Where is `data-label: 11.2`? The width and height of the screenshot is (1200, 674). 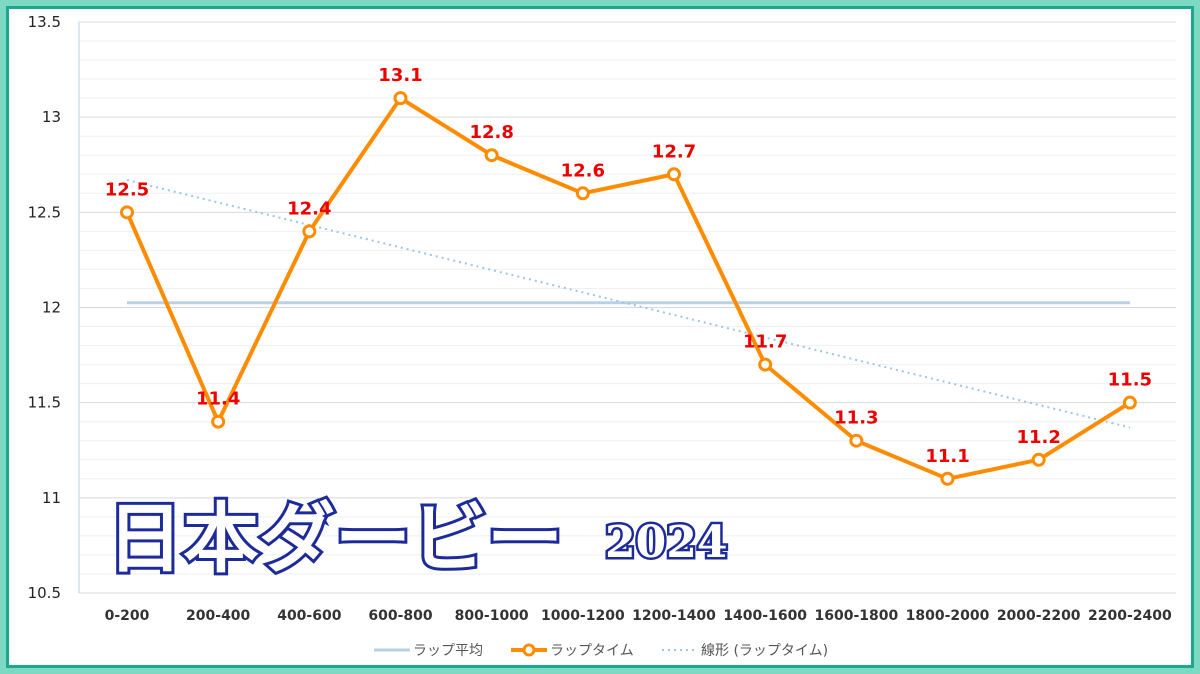 data-label: 11.2 is located at coordinates (1038, 437).